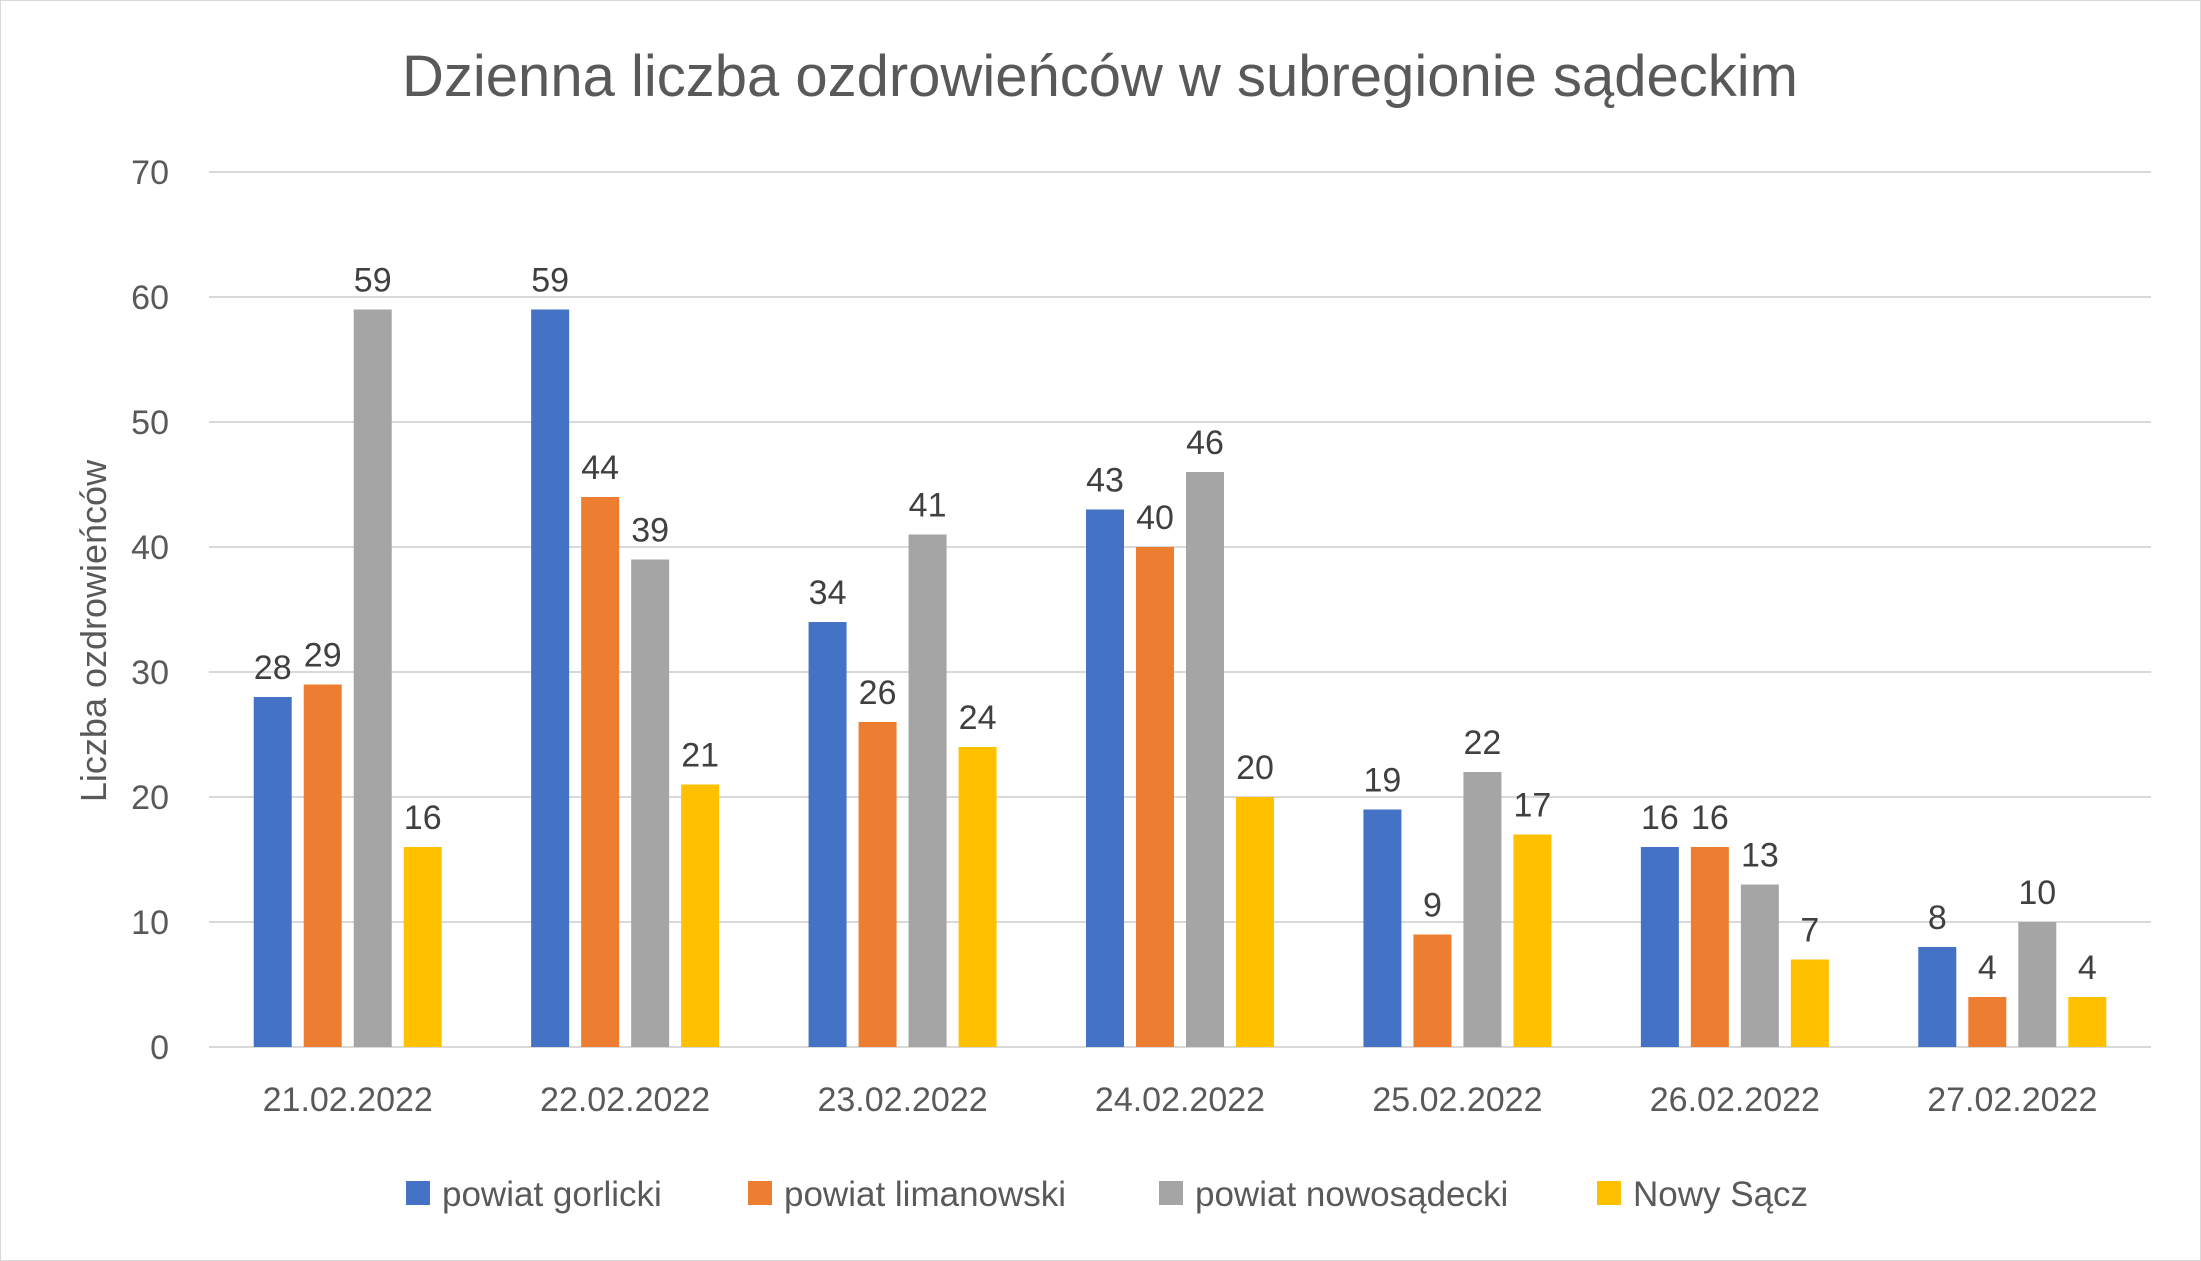  I want to click on y-tick-label: 60, so click(150, 298).